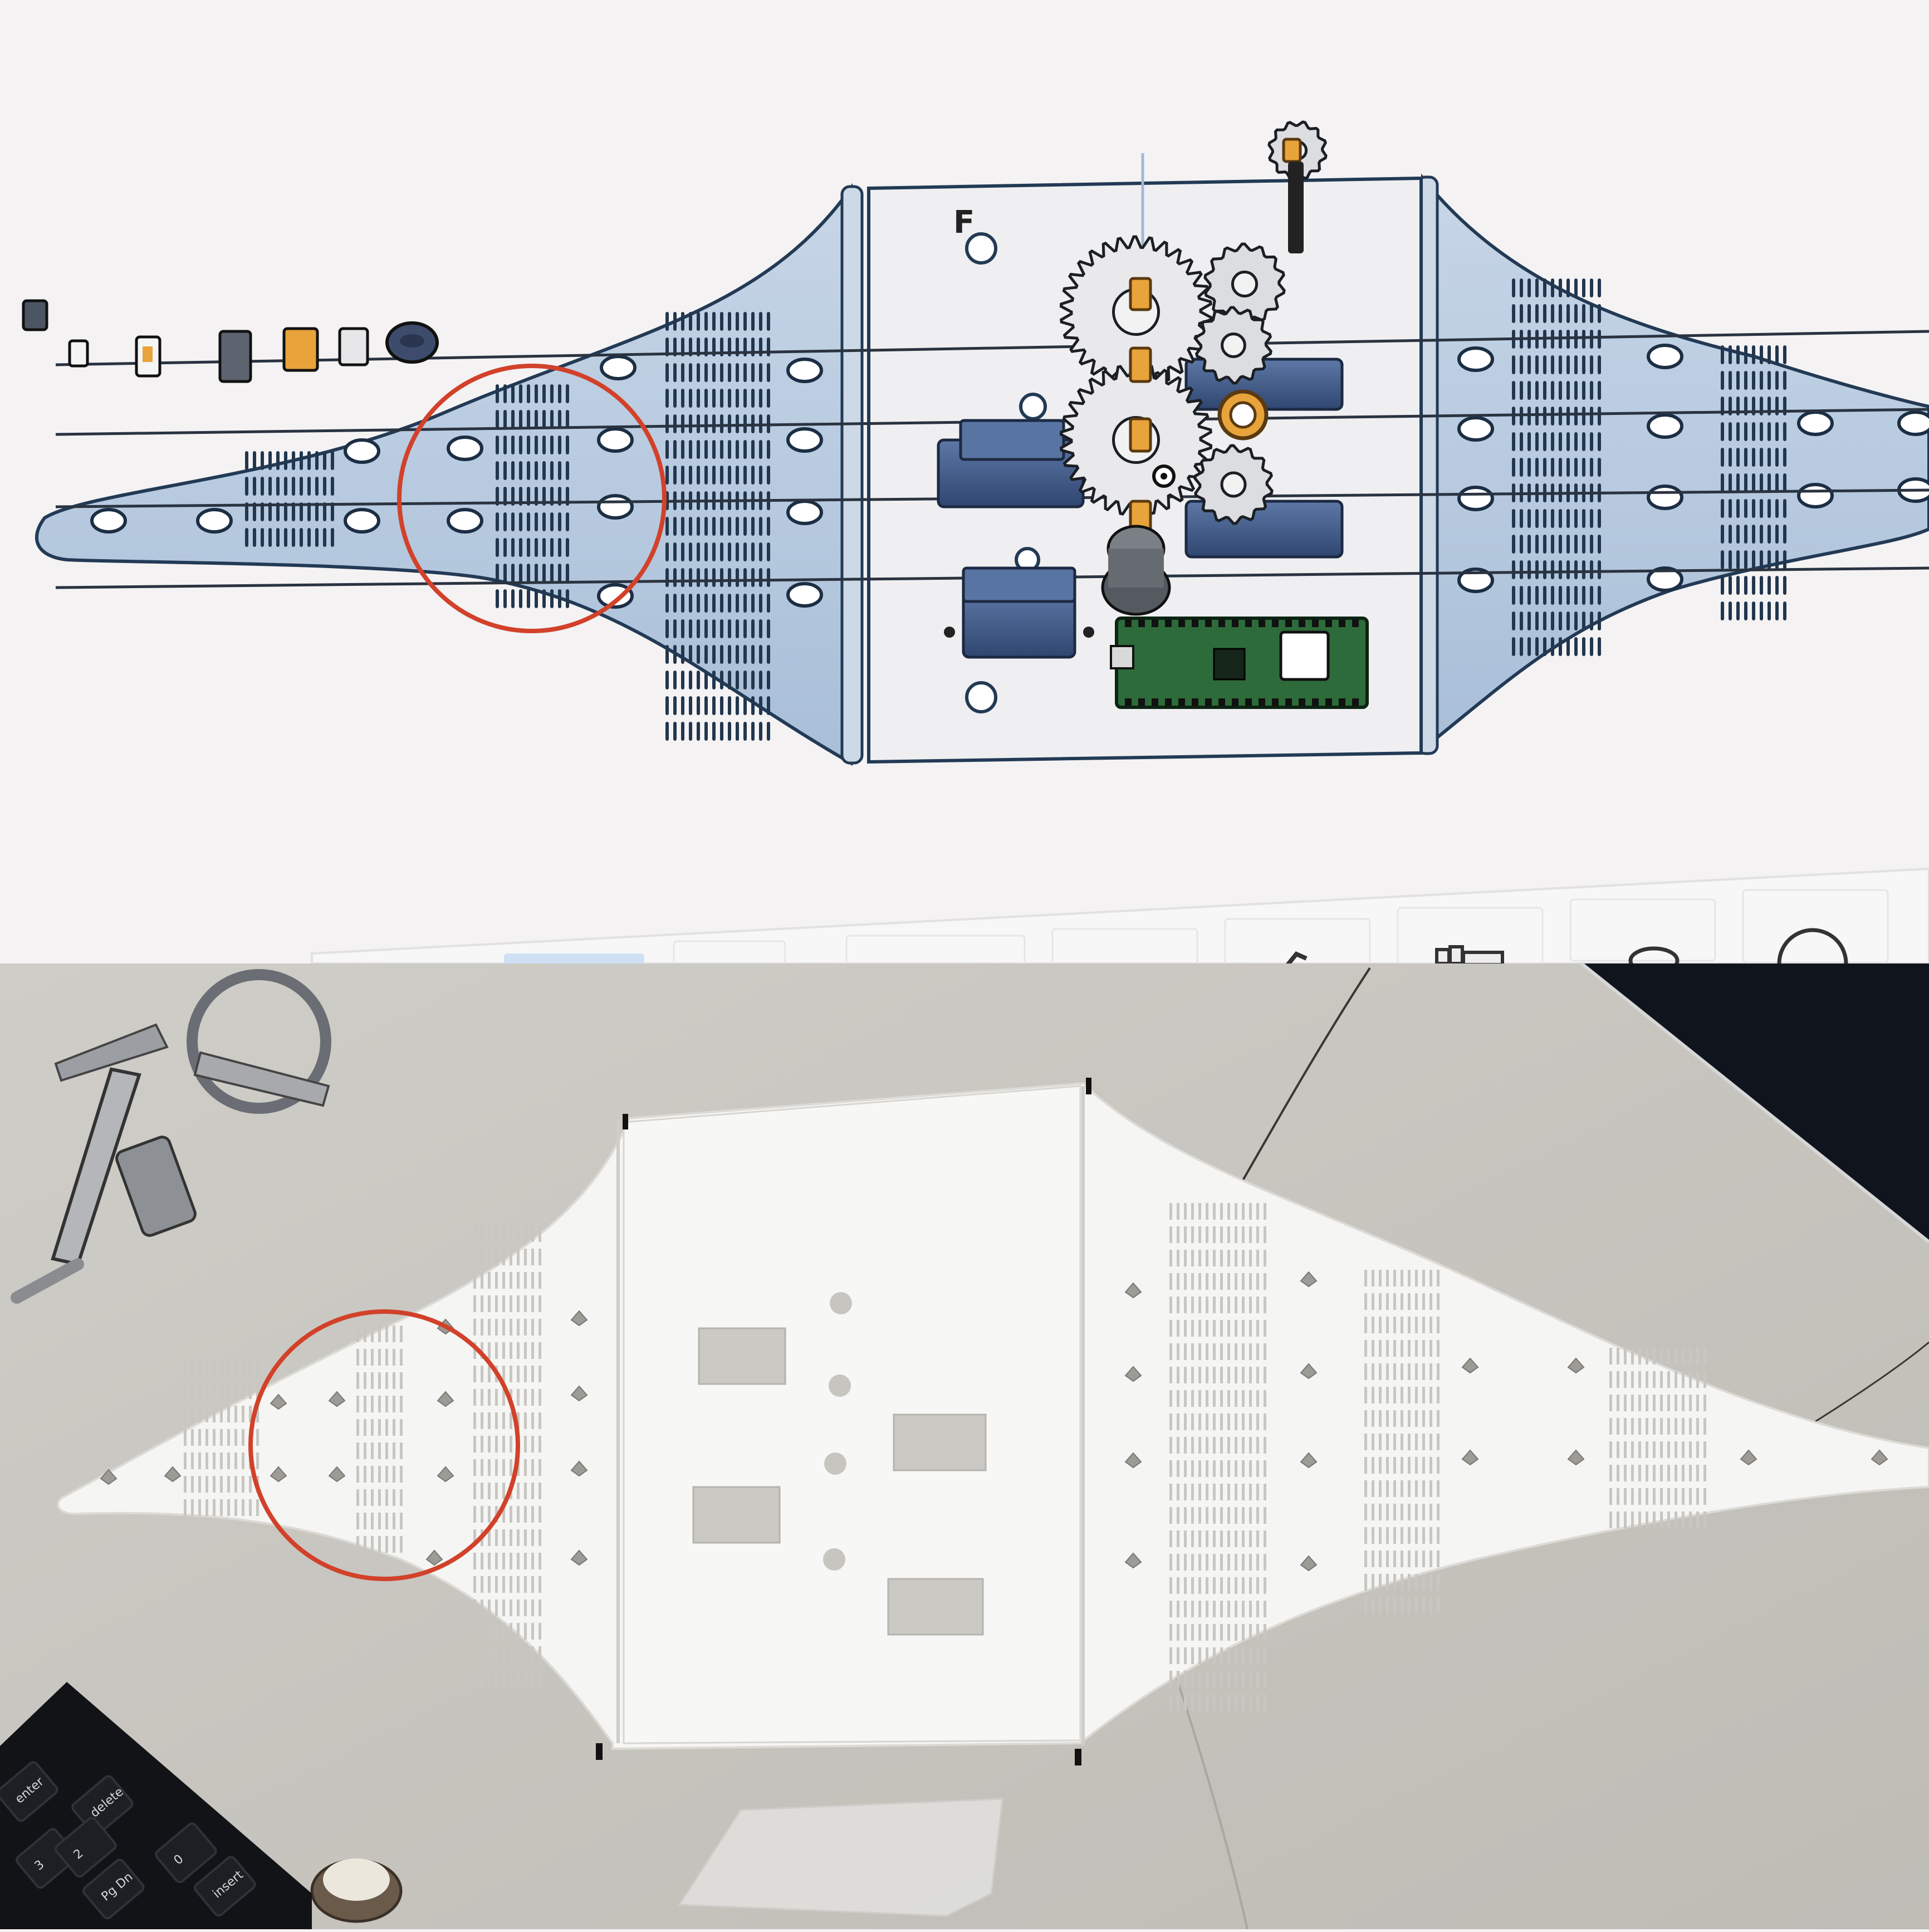 The width and height of the screenshot is (1929, 1932). I want to click on toolbar-pen-icon, so click(1296, 959).